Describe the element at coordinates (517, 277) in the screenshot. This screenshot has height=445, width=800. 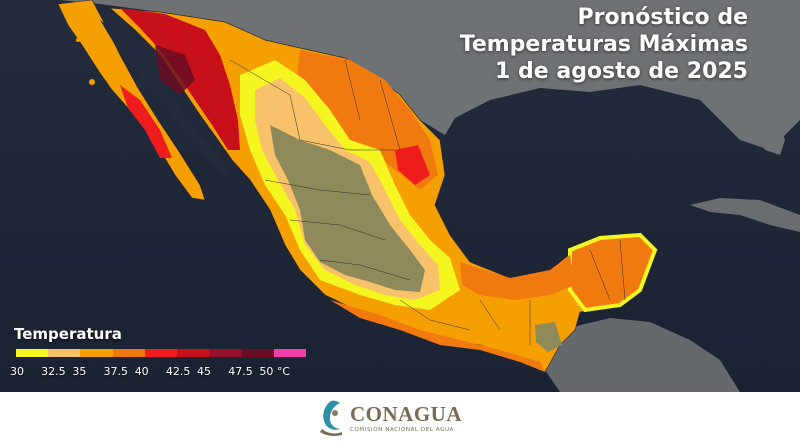
I see `hot-zone-gulf-coast` at that location.